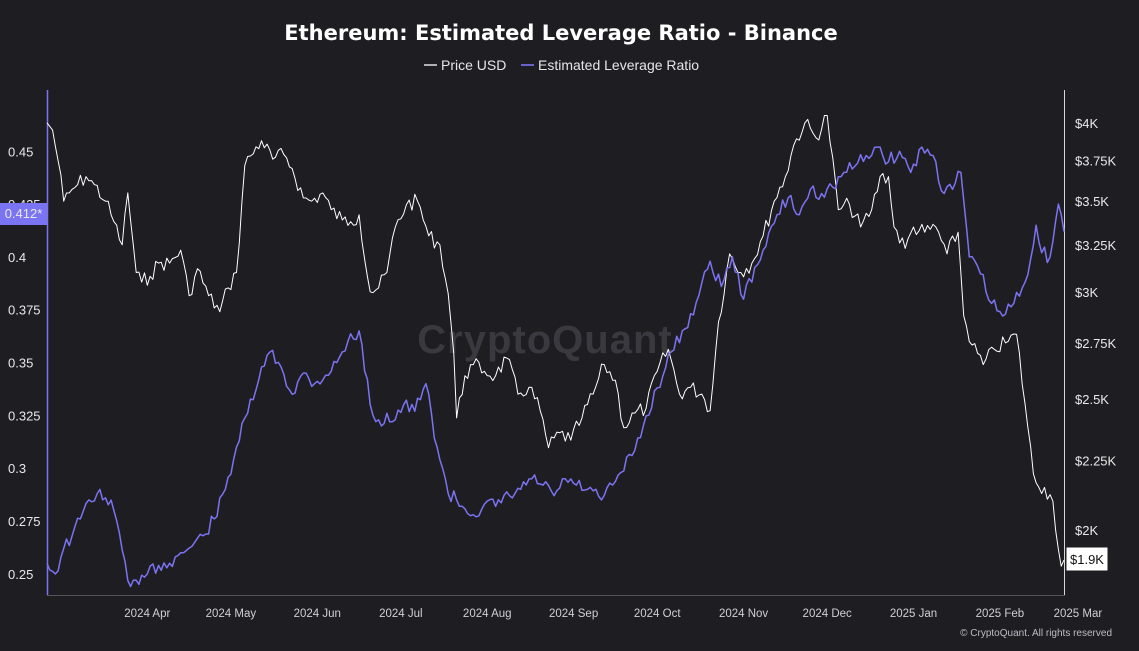  Describe the element at coordinates (573, 614) in the screenshot. I see `x-tick-label: 2024 Sep` at that location.